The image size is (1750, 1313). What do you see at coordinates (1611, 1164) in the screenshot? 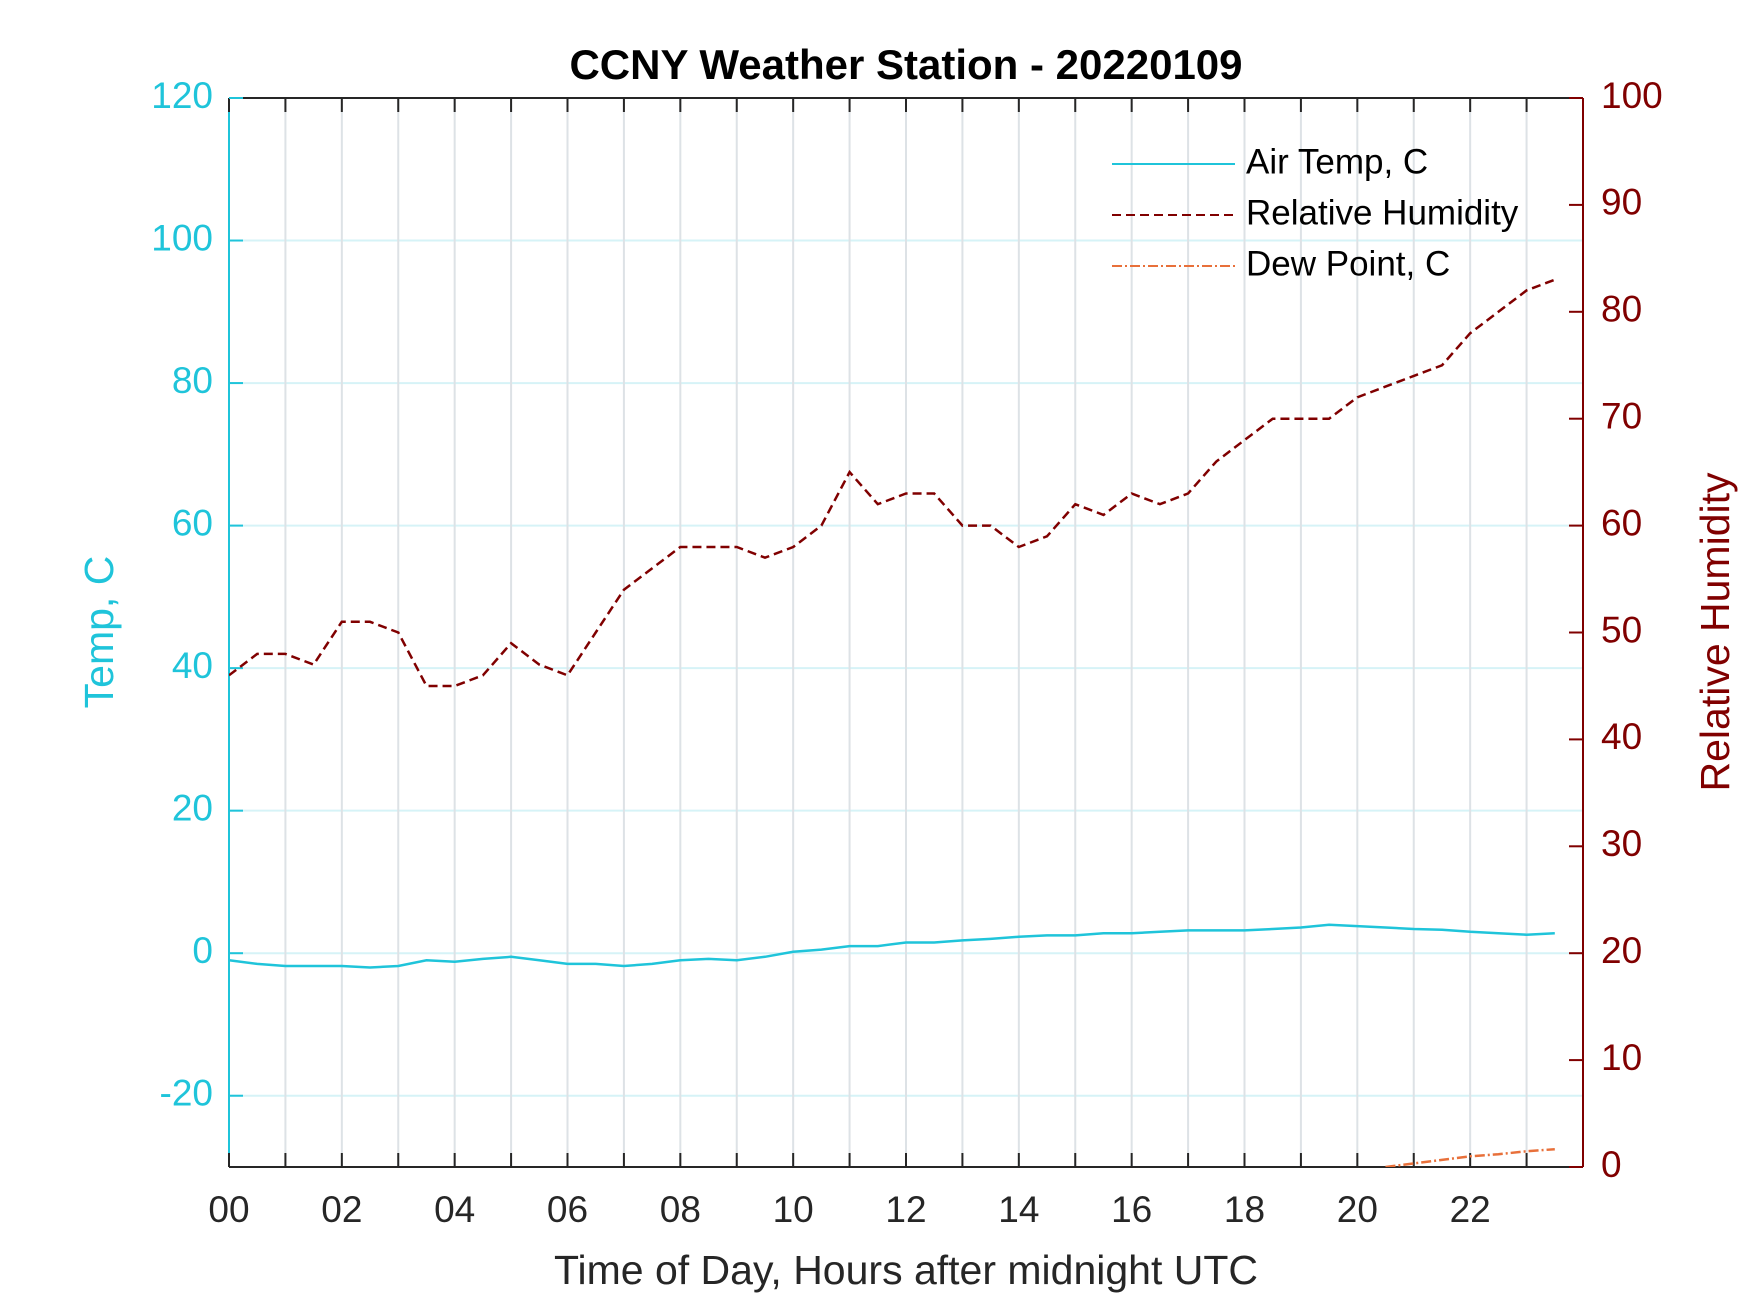
I see `y2-tick-label: 0` at bounding box center [1611, 1164].